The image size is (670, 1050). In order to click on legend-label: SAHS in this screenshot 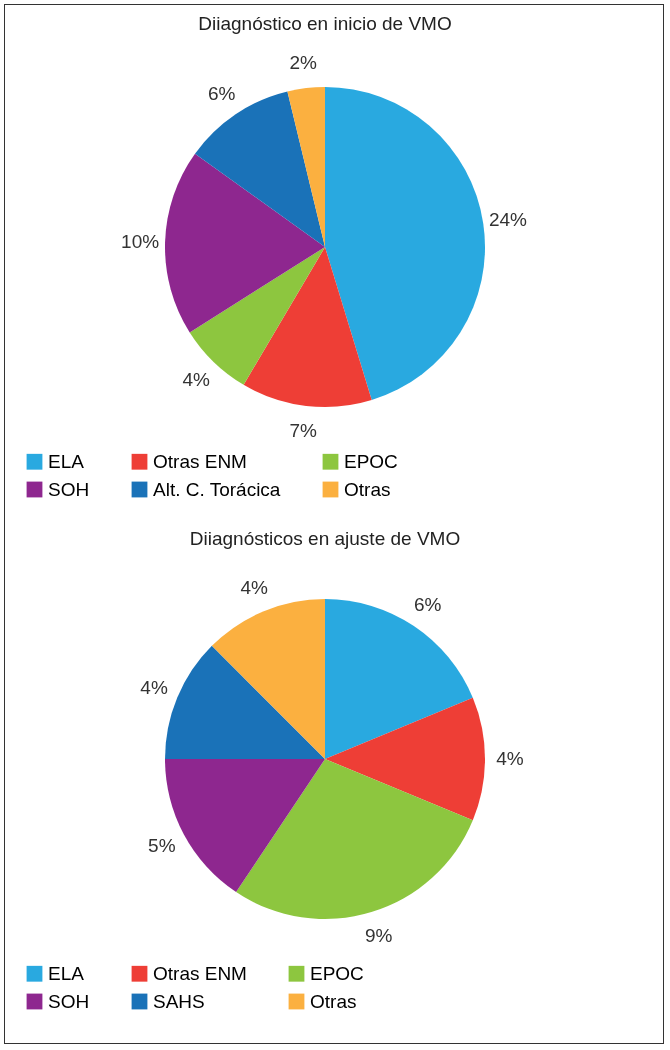, I will do `click(179, 1001)`.